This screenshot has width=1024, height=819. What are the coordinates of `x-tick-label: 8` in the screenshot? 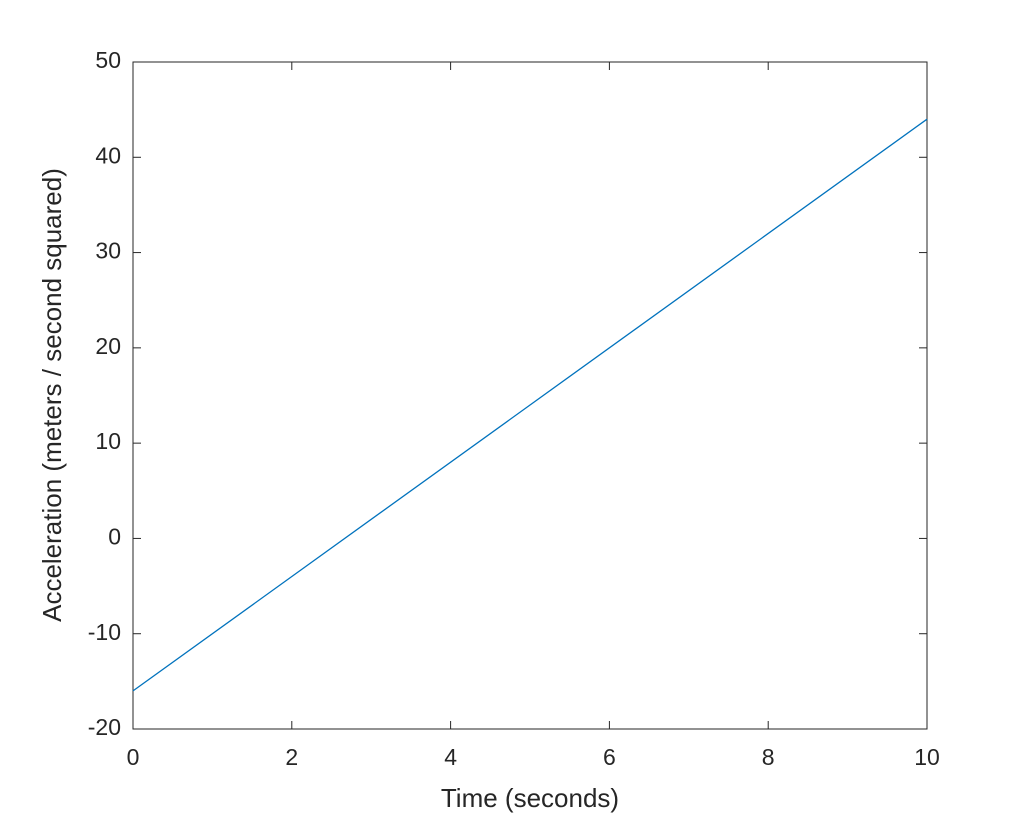 It's located at (768, 757).